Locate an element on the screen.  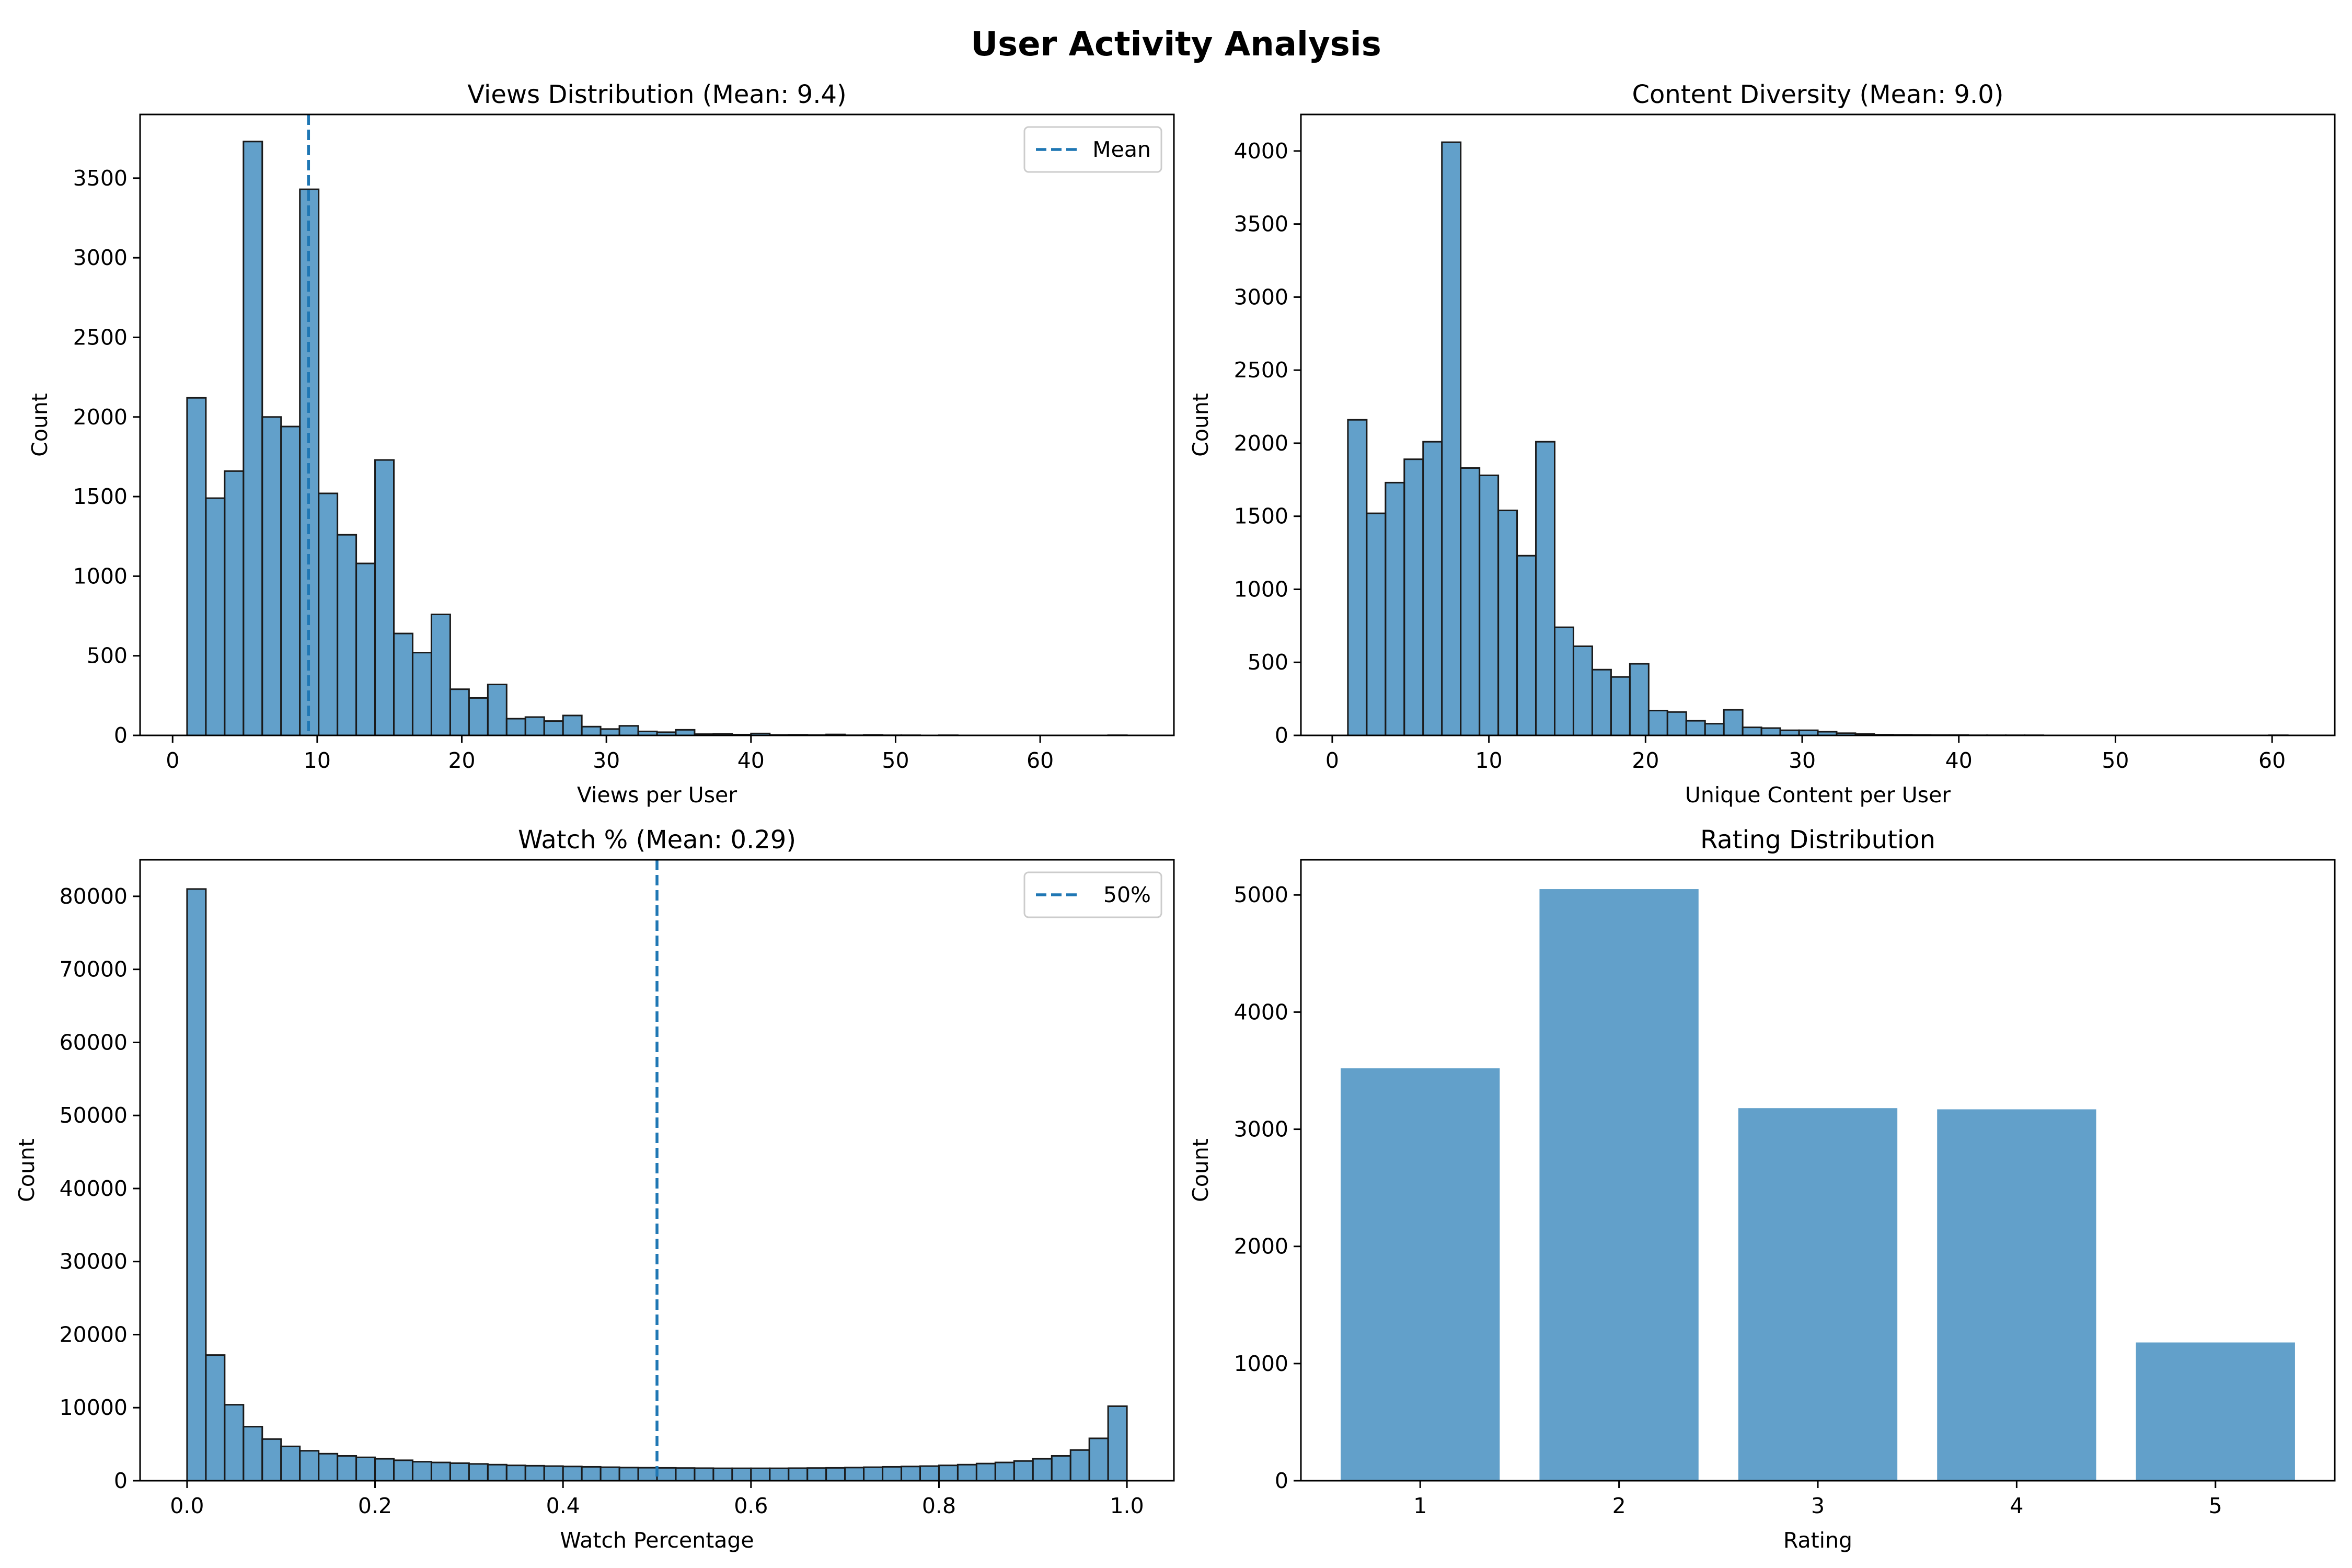
legend: 50% is located at coordinates (1092, 894).